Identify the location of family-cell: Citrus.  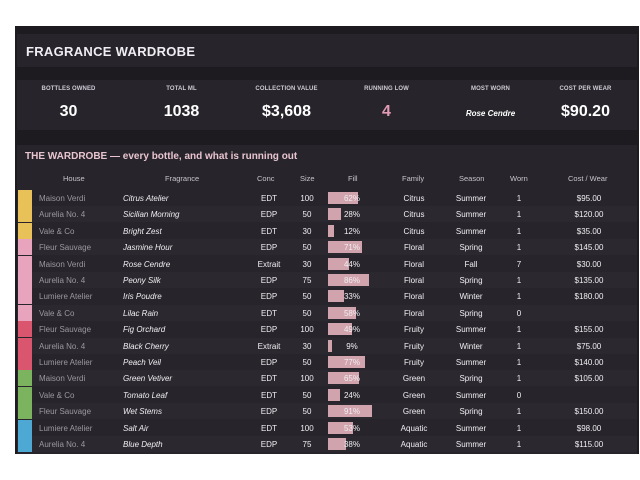
(414, 215).